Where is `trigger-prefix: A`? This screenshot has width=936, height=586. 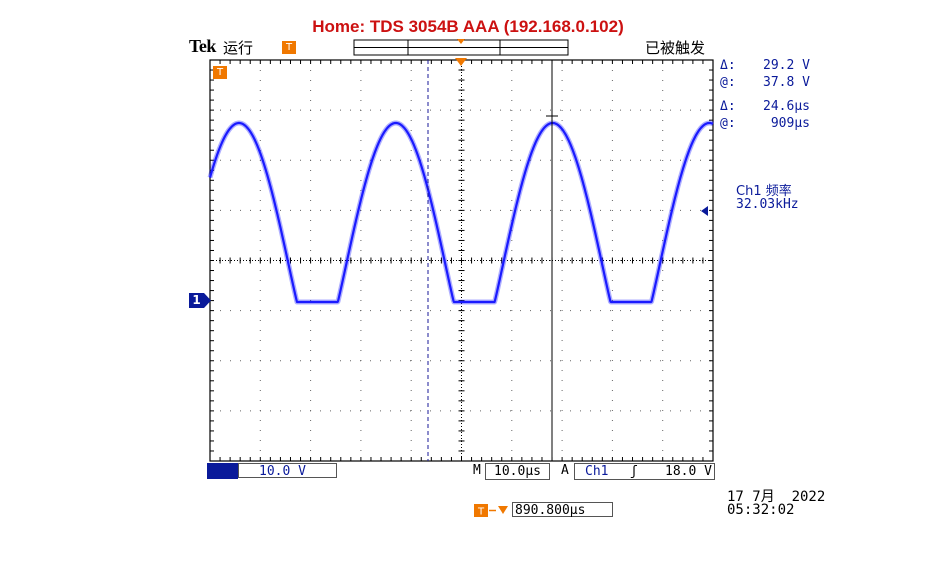 trigger-prefix: A is located at coordinates (565, 470).